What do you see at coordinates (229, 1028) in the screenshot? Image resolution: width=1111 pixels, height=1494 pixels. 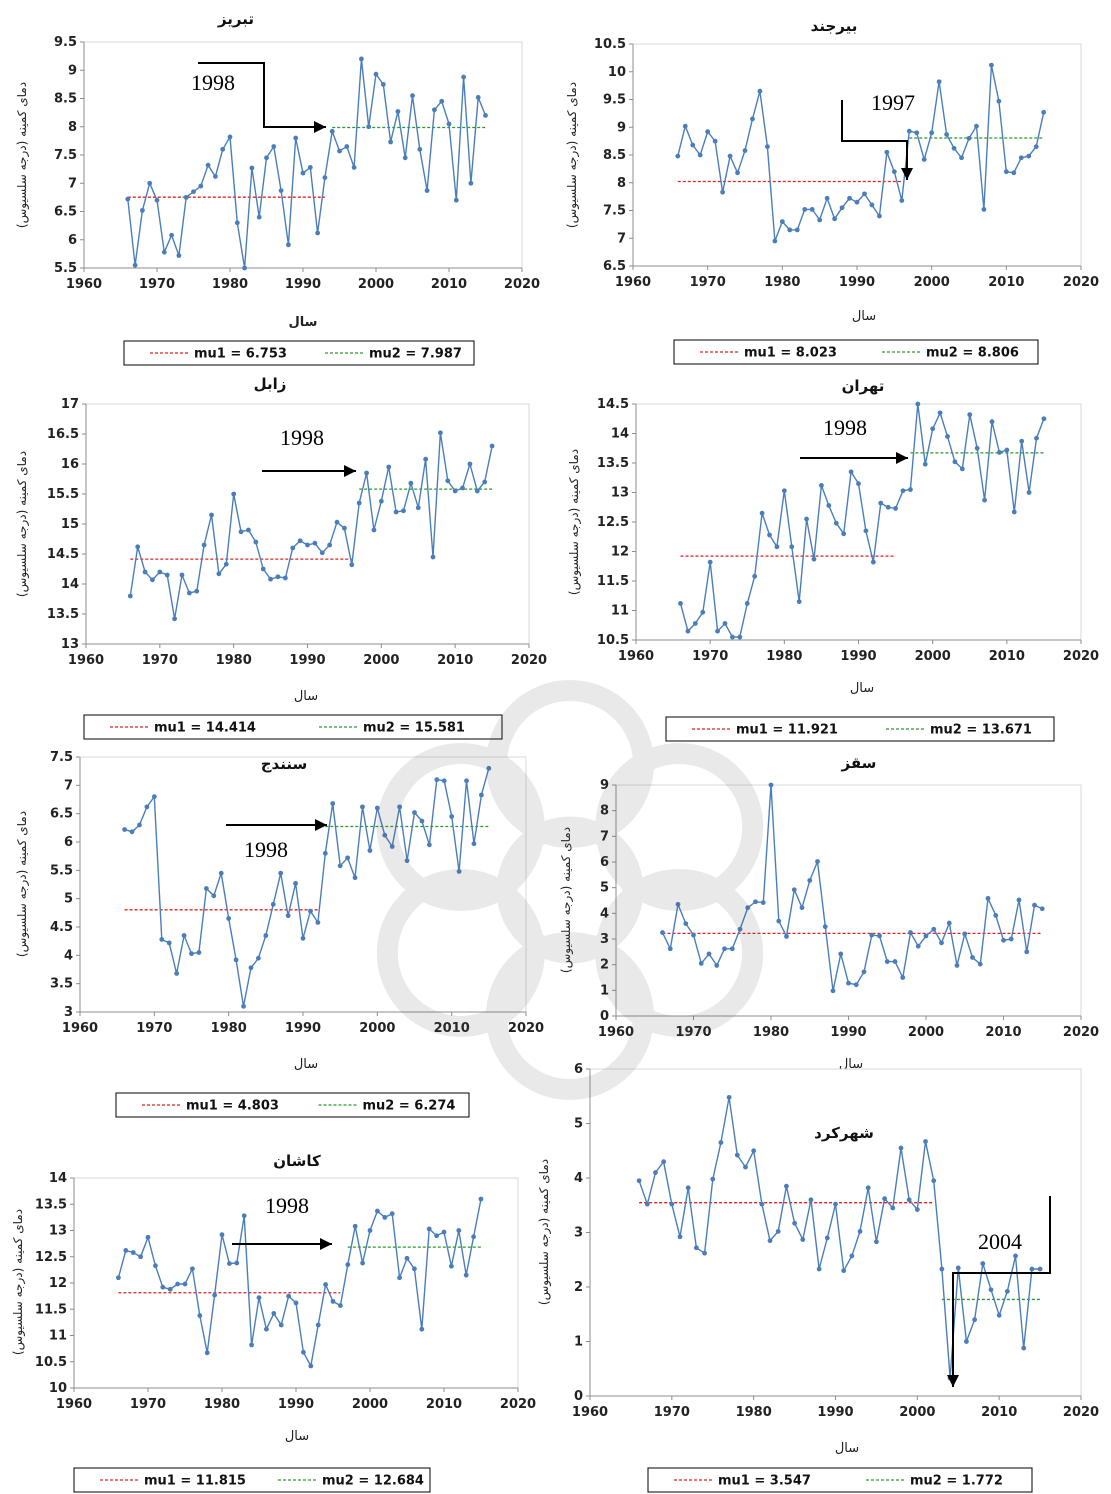 I see `x-tick-label: 1980` at bounding box center [229, 1028].